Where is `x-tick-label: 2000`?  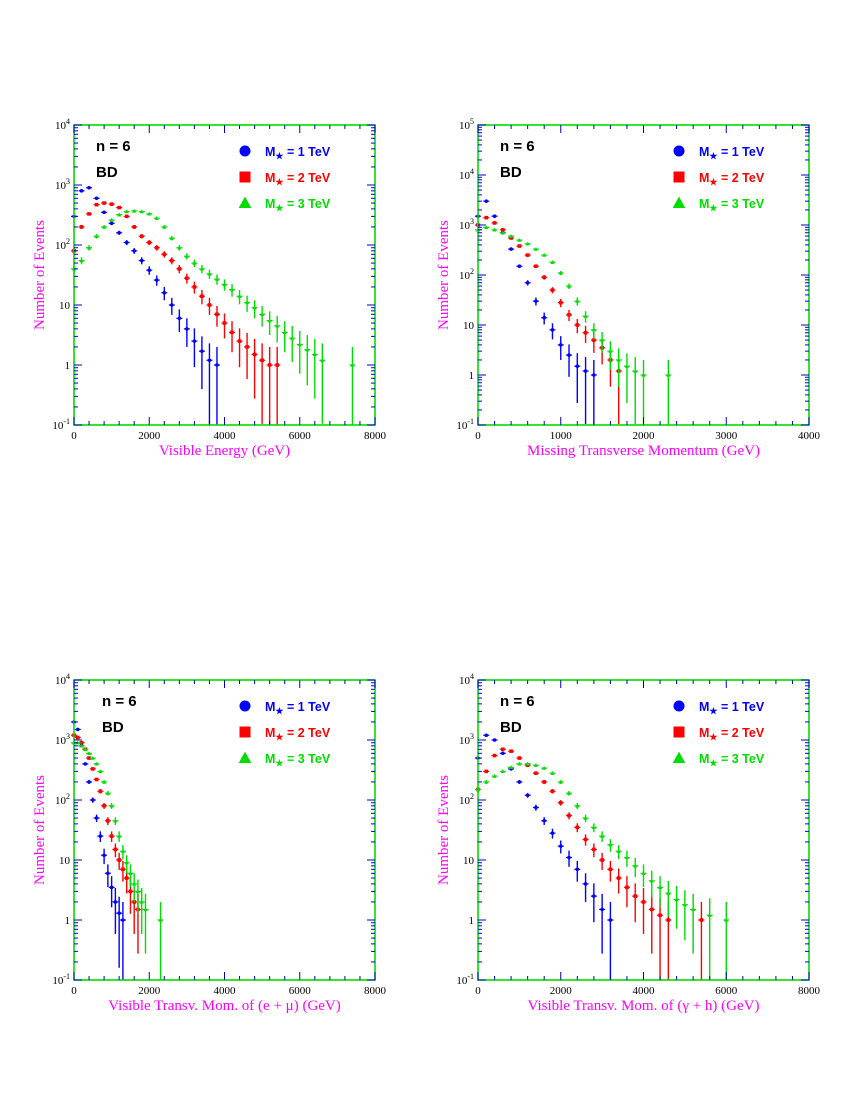
x-tick-label: 2000 is located at coordinates (644, 436).